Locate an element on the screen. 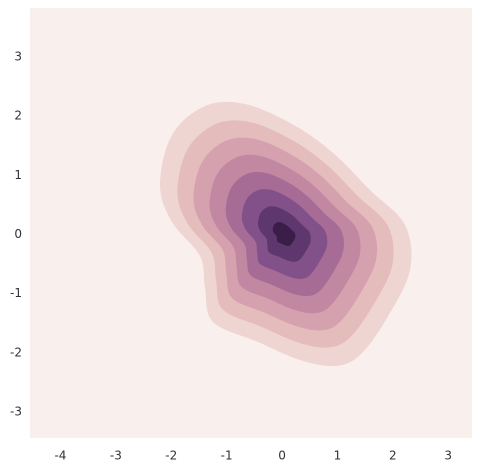 This screenshot has width=490, height=469. y-tick-label: 0 is located at coordinates (18, 234).